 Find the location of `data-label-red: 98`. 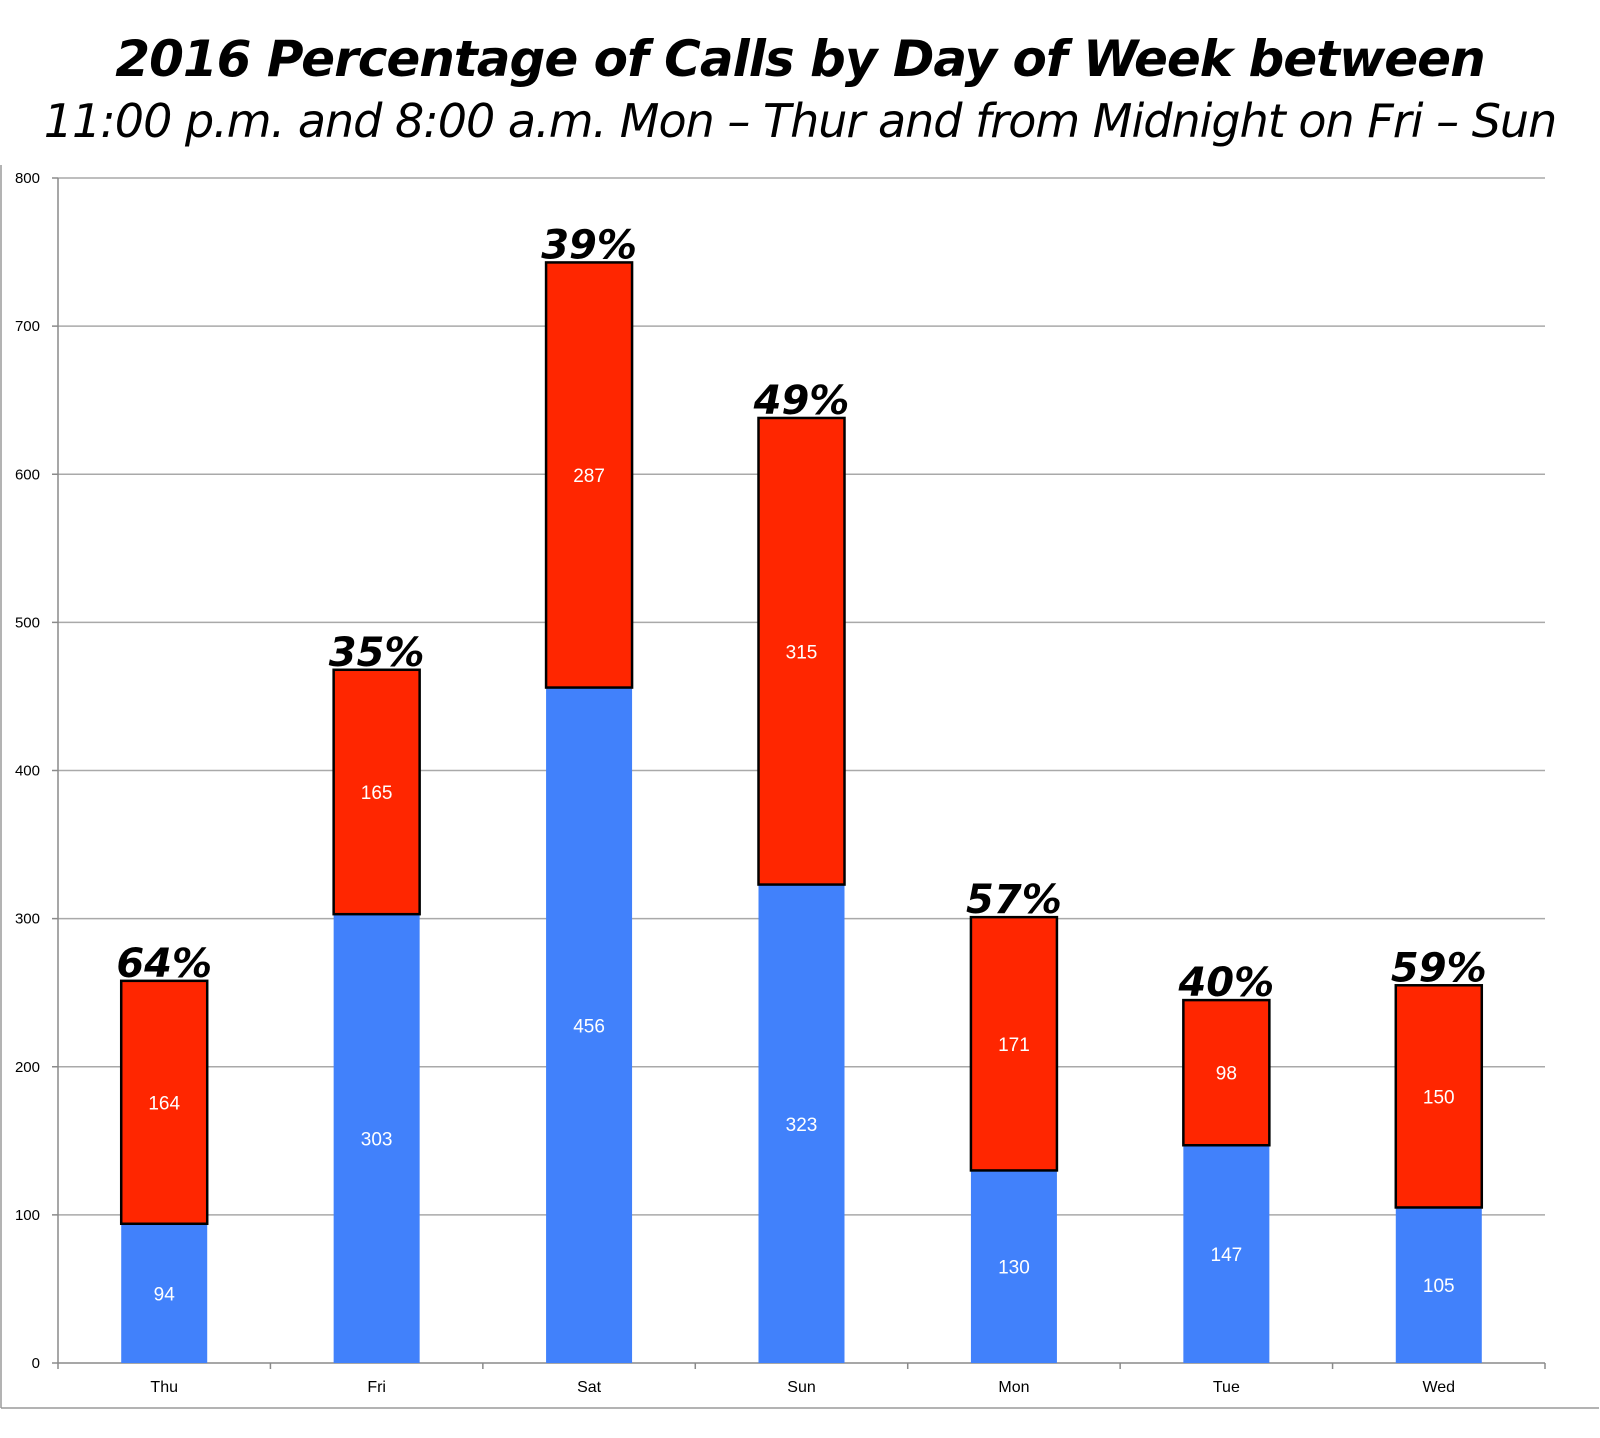

data-label-red: 98 is located at coordinates (1226, 1074).